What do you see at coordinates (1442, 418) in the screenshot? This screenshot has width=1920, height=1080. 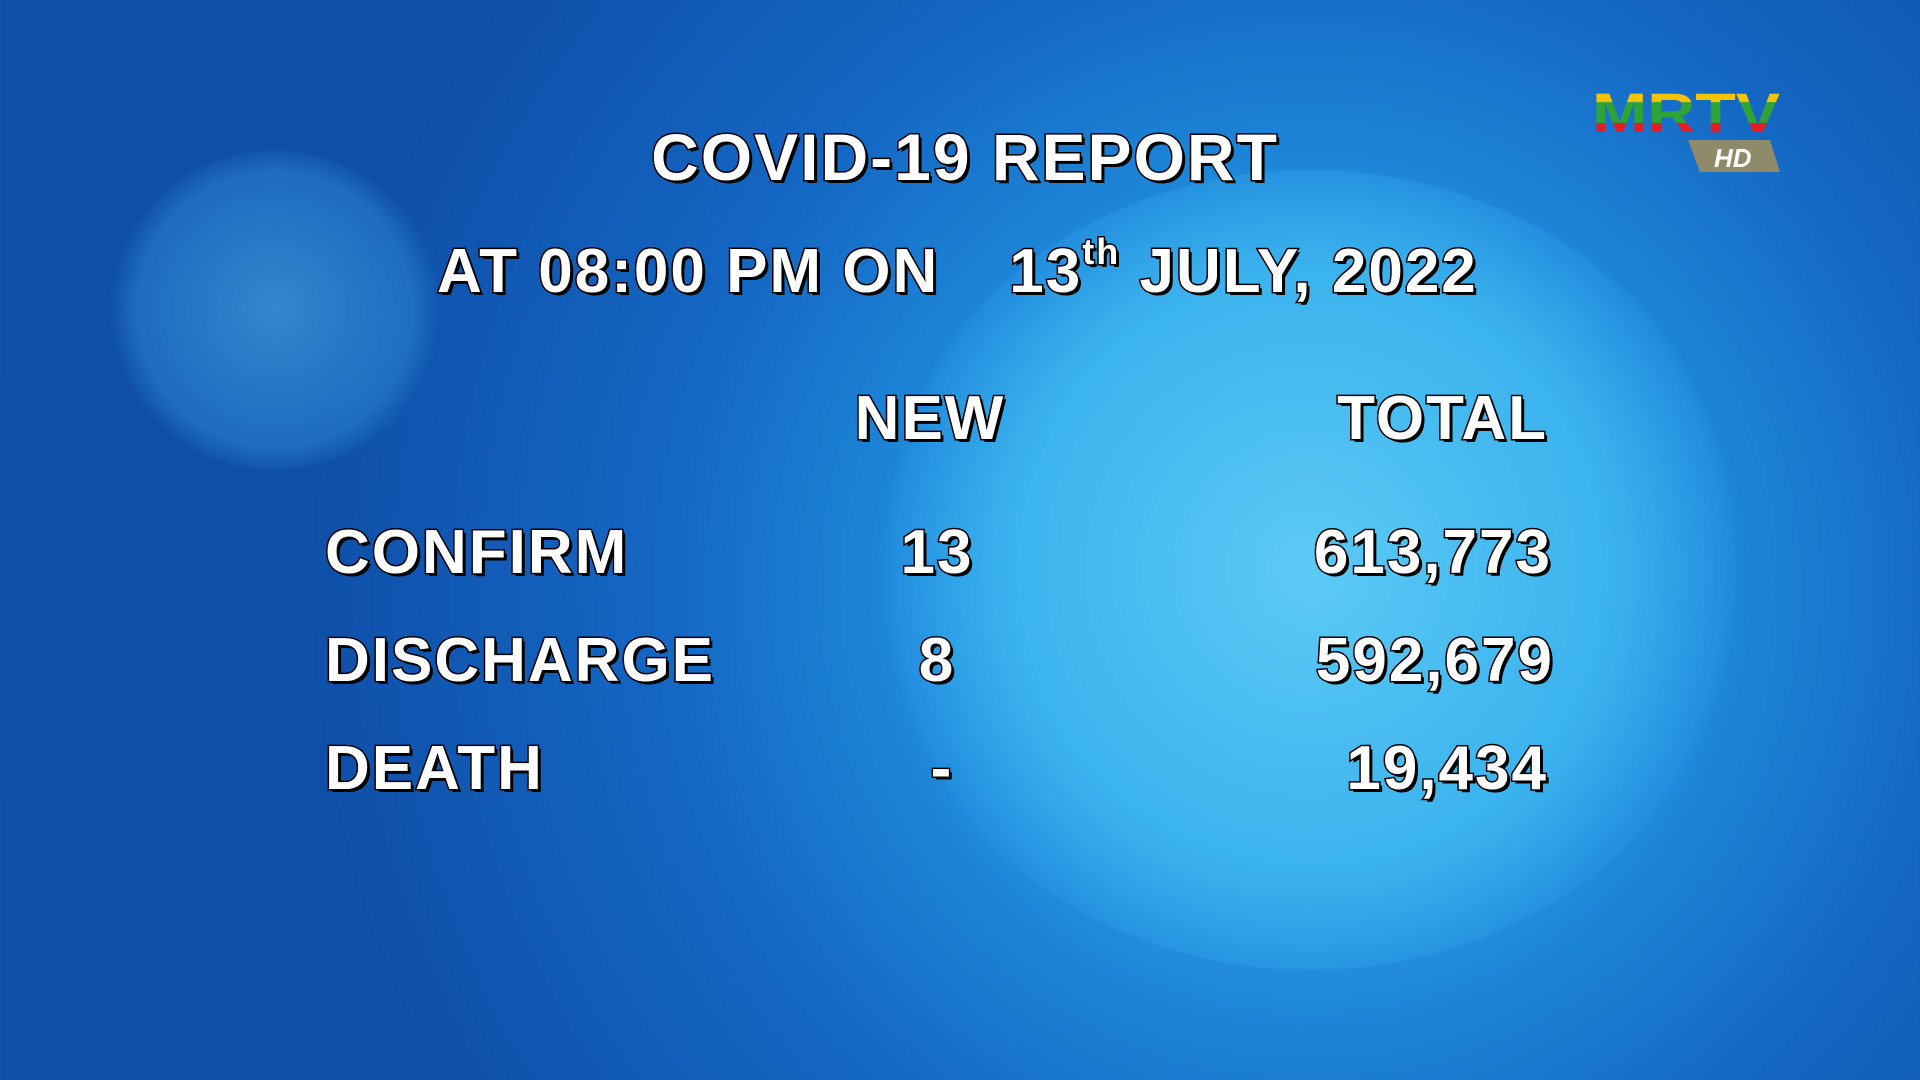 I see `column-header-total: TOTAL` at bounding box center [1442, 418].